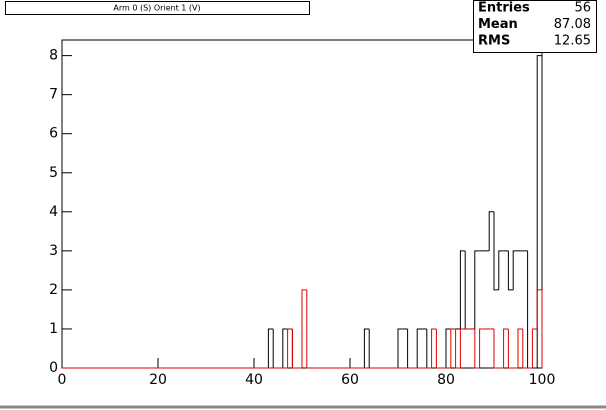 This screenshot has height=410, width=606. Describe the element at coordinates (504, 8) in the screenshot. I see `stats-label: Entries` at that location.